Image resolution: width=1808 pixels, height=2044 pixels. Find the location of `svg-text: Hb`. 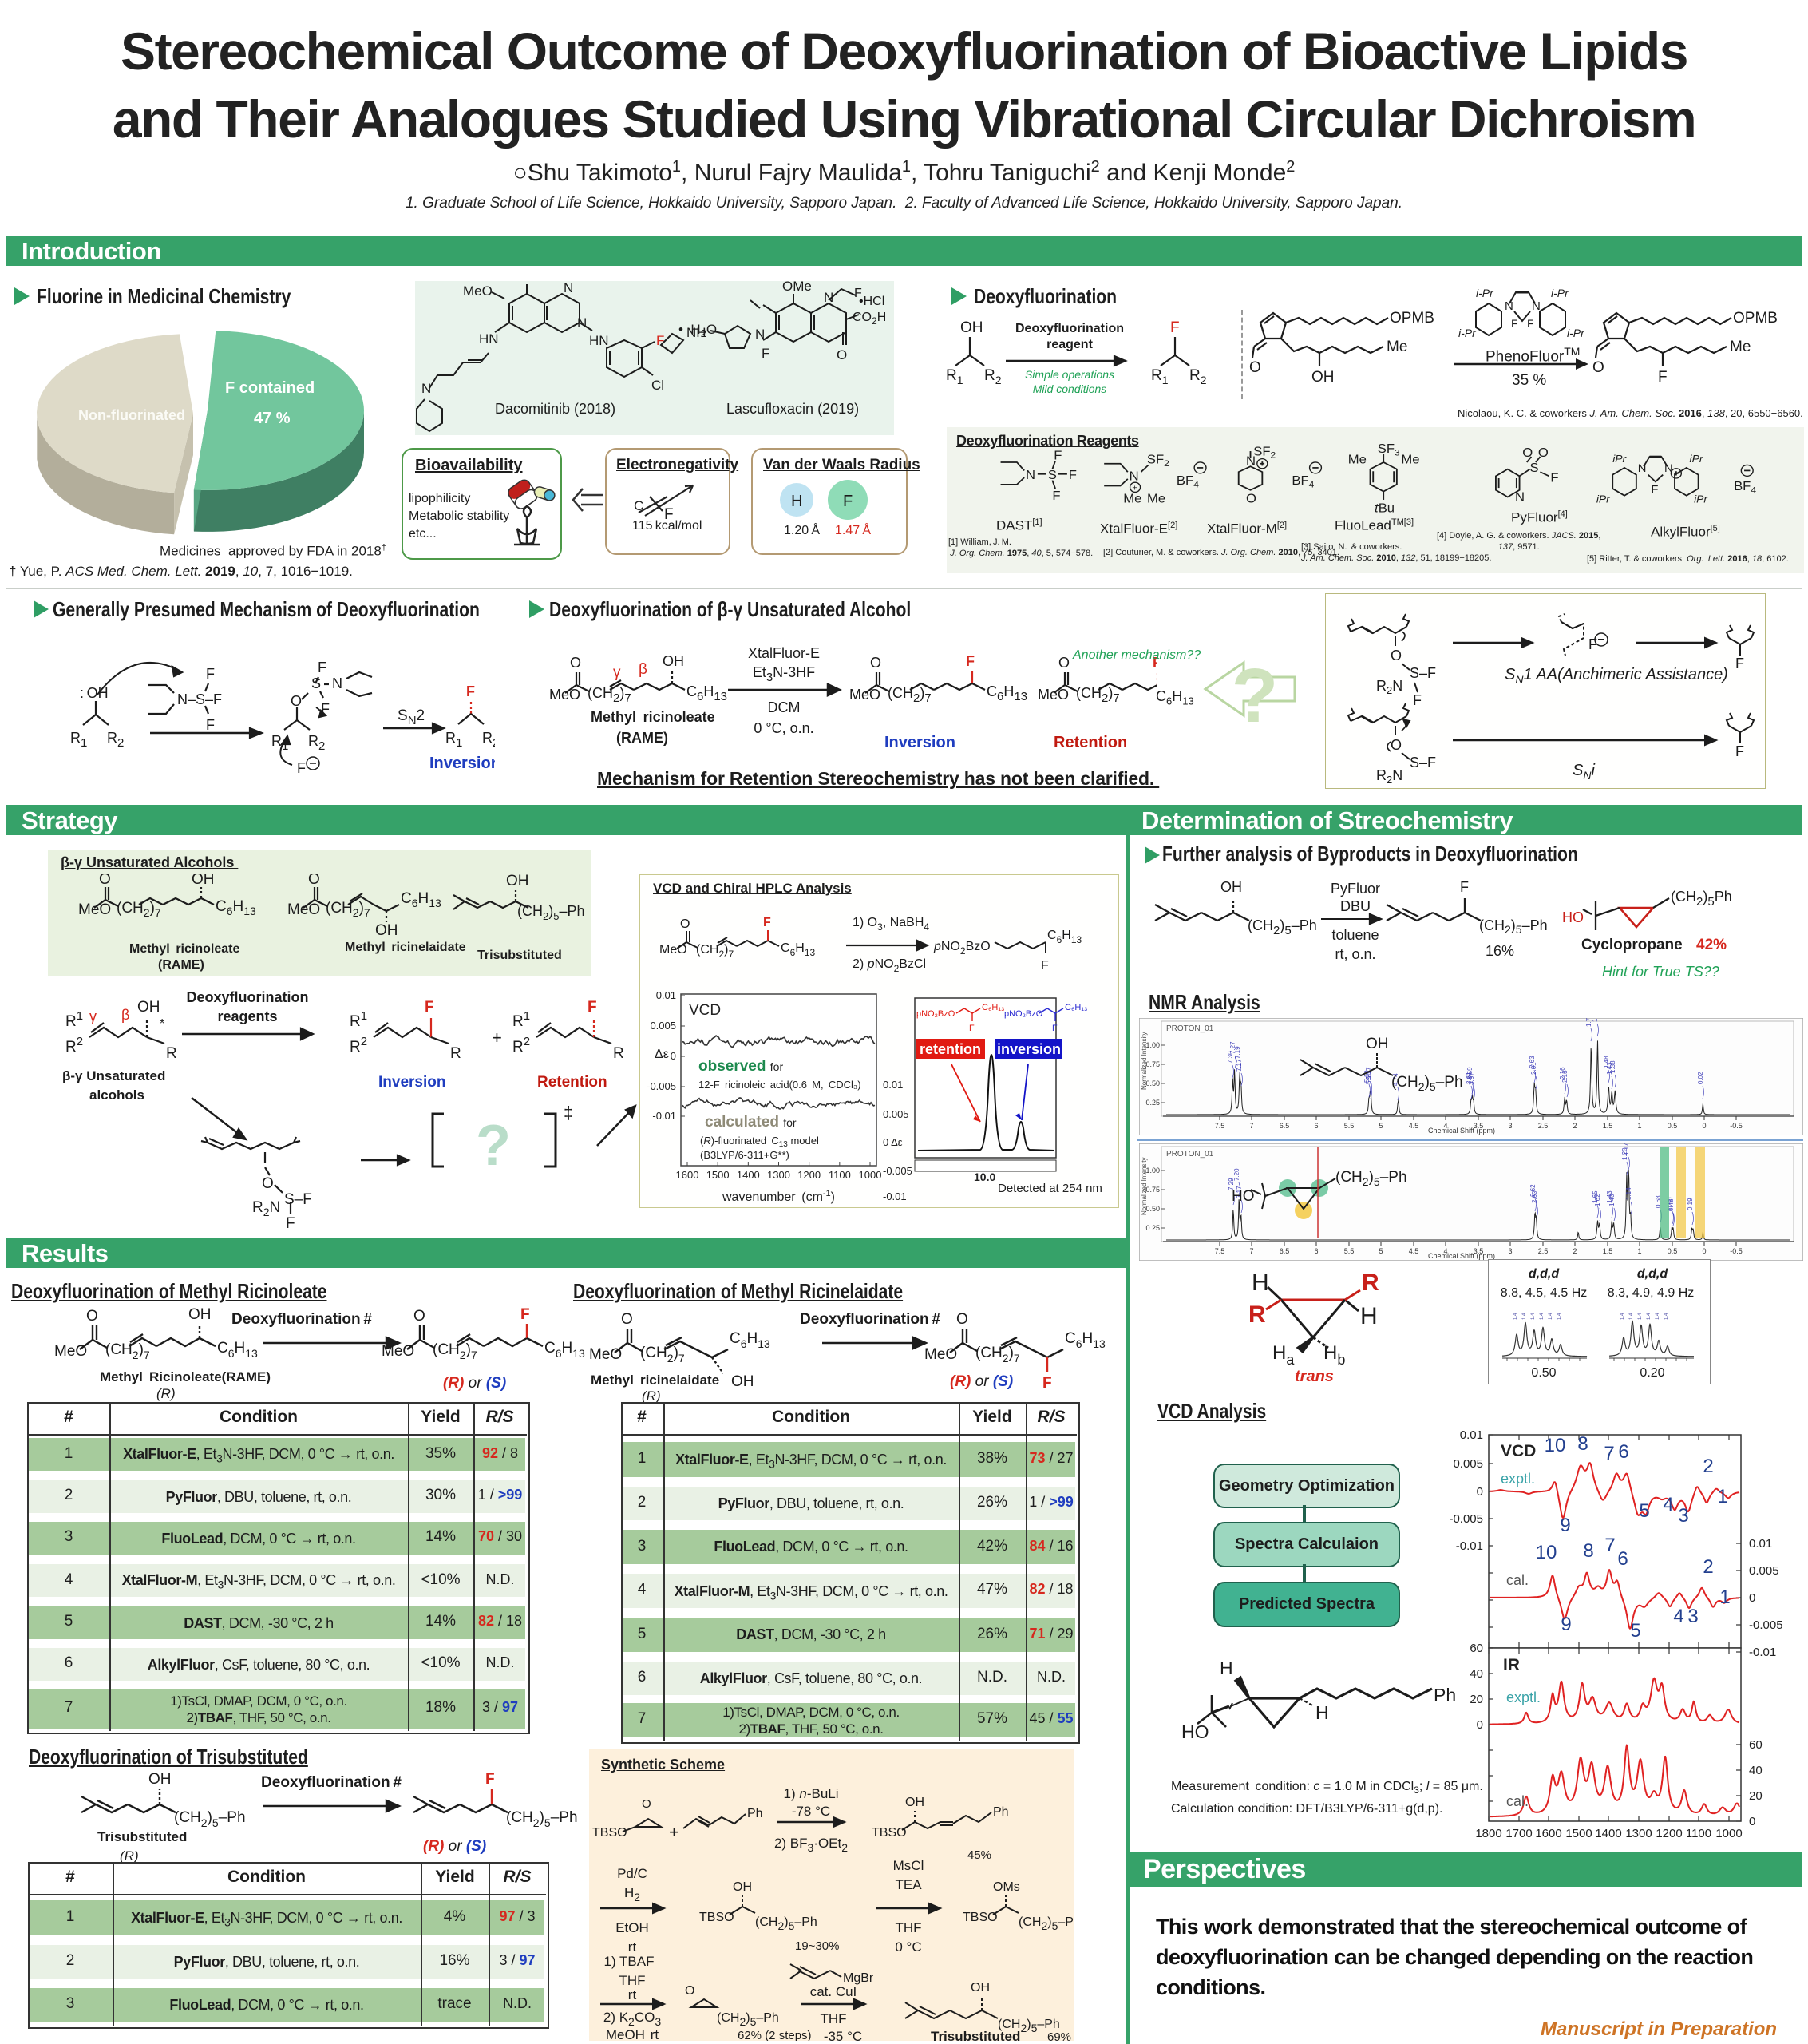

svg-text: Hb is located at coordinates (1334, 1355).